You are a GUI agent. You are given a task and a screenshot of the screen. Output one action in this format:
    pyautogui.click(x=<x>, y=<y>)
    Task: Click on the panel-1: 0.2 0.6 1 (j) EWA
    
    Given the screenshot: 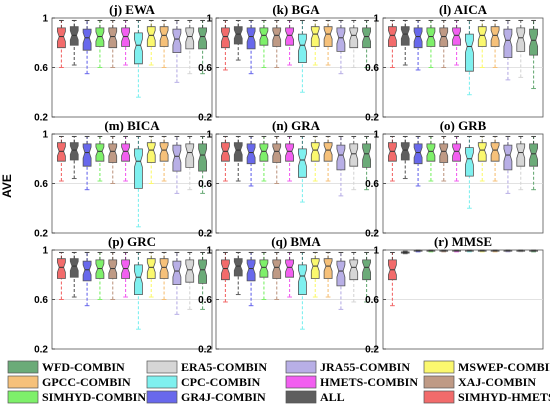 What is the action you would take?
    pyautogui.click(x=123, y=63)
    